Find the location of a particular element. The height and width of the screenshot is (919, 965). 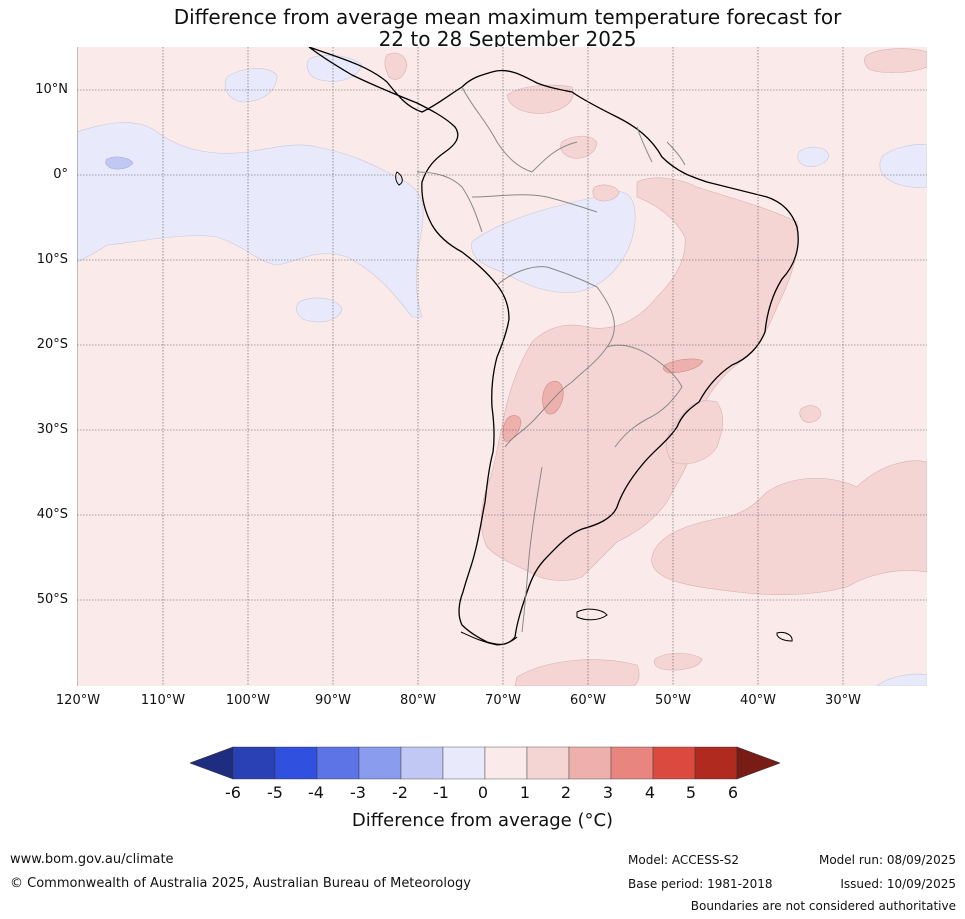

anomaly-region-minus1-atlantic-east is located at coordinates (903, 166).